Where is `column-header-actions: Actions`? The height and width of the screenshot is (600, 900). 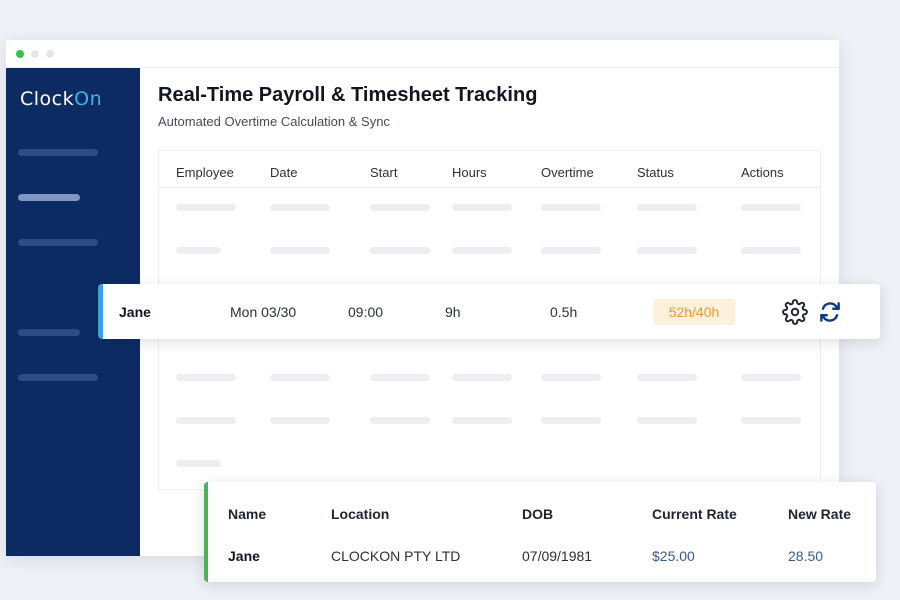
column-header-actions: Actions is located at coordinates (762, 172).